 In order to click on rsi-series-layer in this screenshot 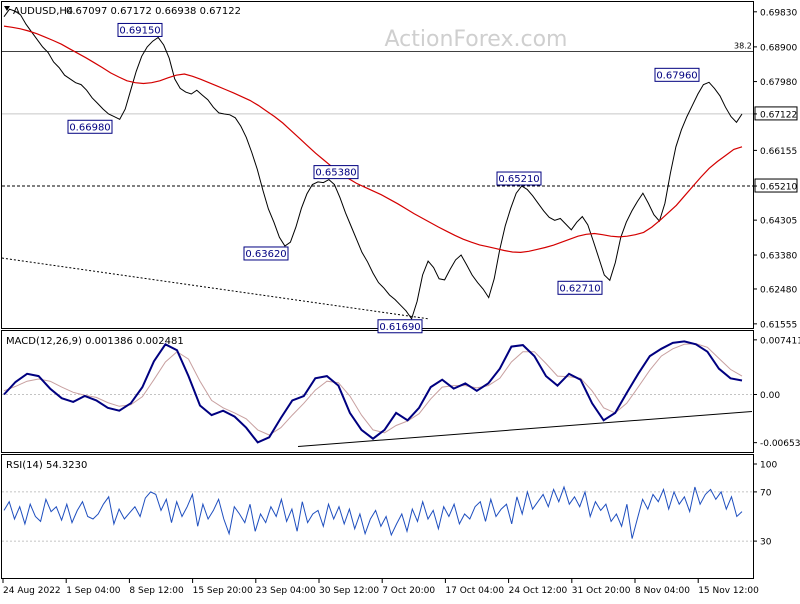, I will do `click(377, 513)`.